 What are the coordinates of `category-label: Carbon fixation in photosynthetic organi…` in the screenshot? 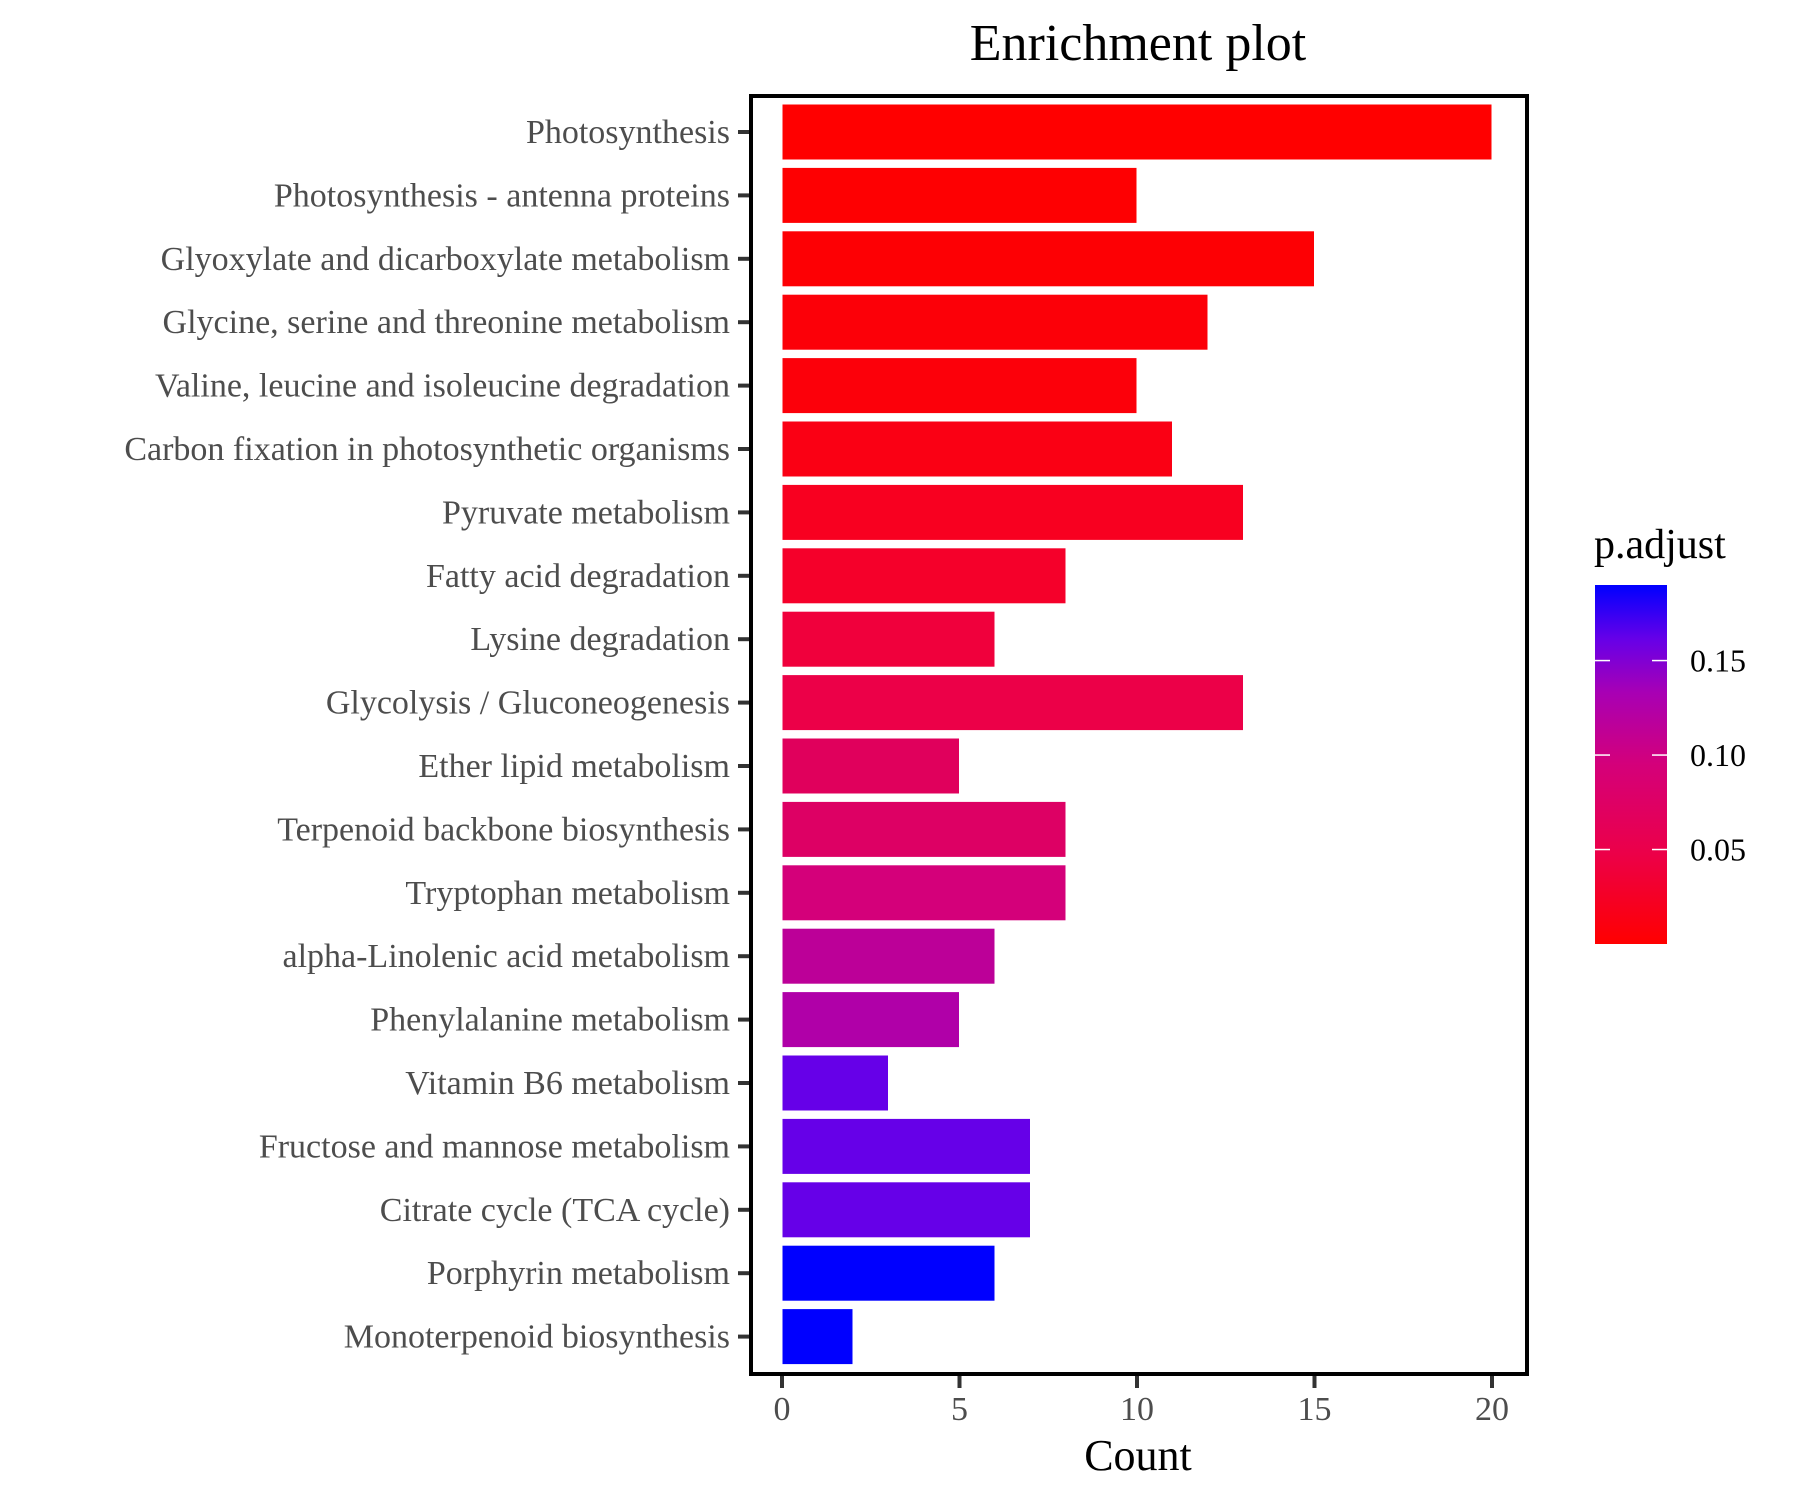 It's located at (427, 449).